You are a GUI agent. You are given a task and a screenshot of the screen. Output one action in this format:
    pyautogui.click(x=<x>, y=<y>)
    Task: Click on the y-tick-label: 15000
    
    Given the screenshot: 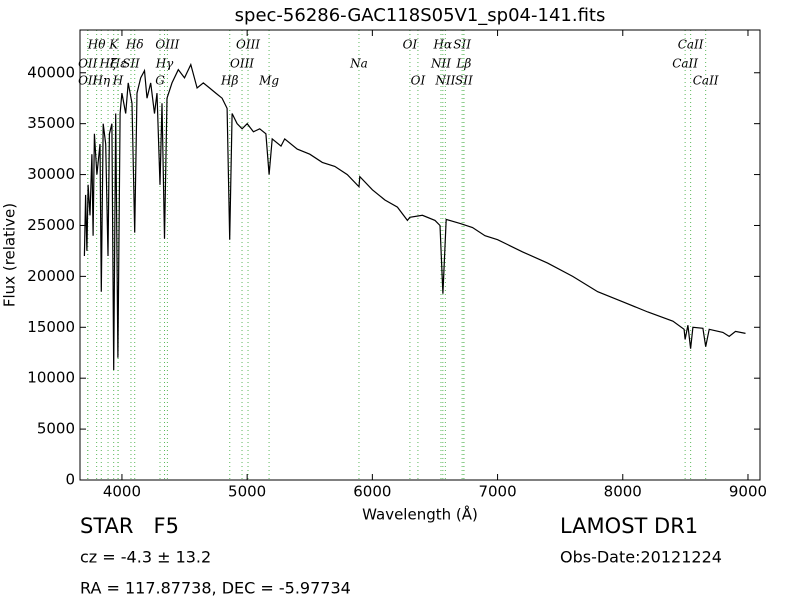 What is the action you would take?
    pyautogui.click(x=51, y=327)
    